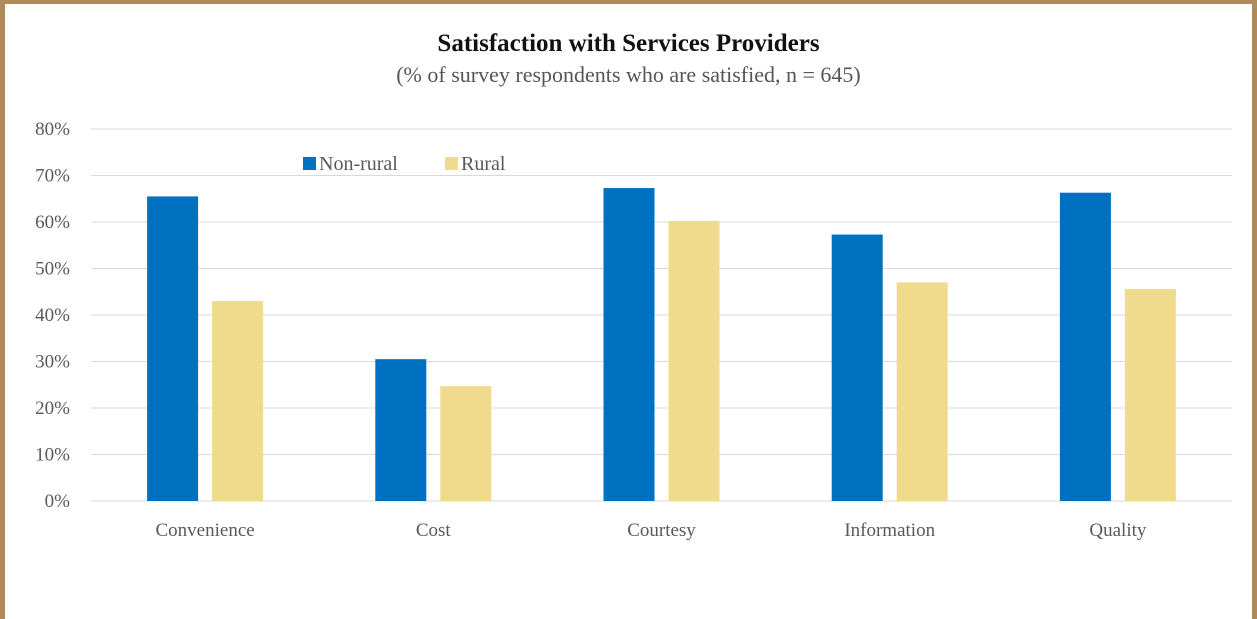 This screenshot has height=619, width=1257. I want to click on bar-non-rural-convenience, so click(173, 349).